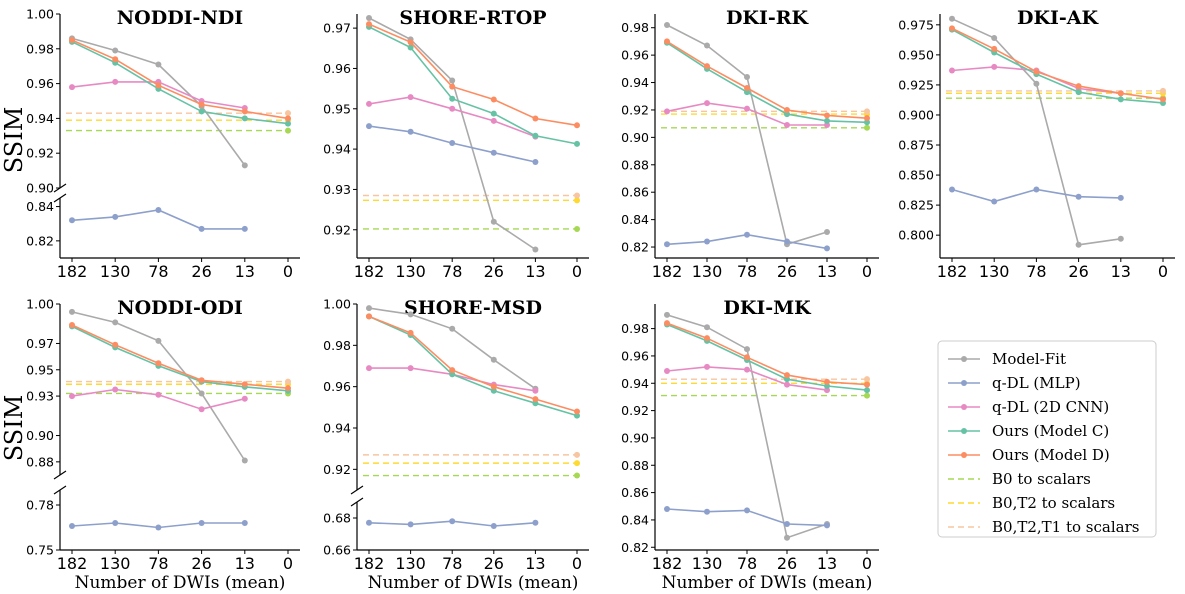  What do you see at coordinates (635, 492) in the screenshot?
I see `y-tick-label: 0.86` at bounding box center [635, 492].